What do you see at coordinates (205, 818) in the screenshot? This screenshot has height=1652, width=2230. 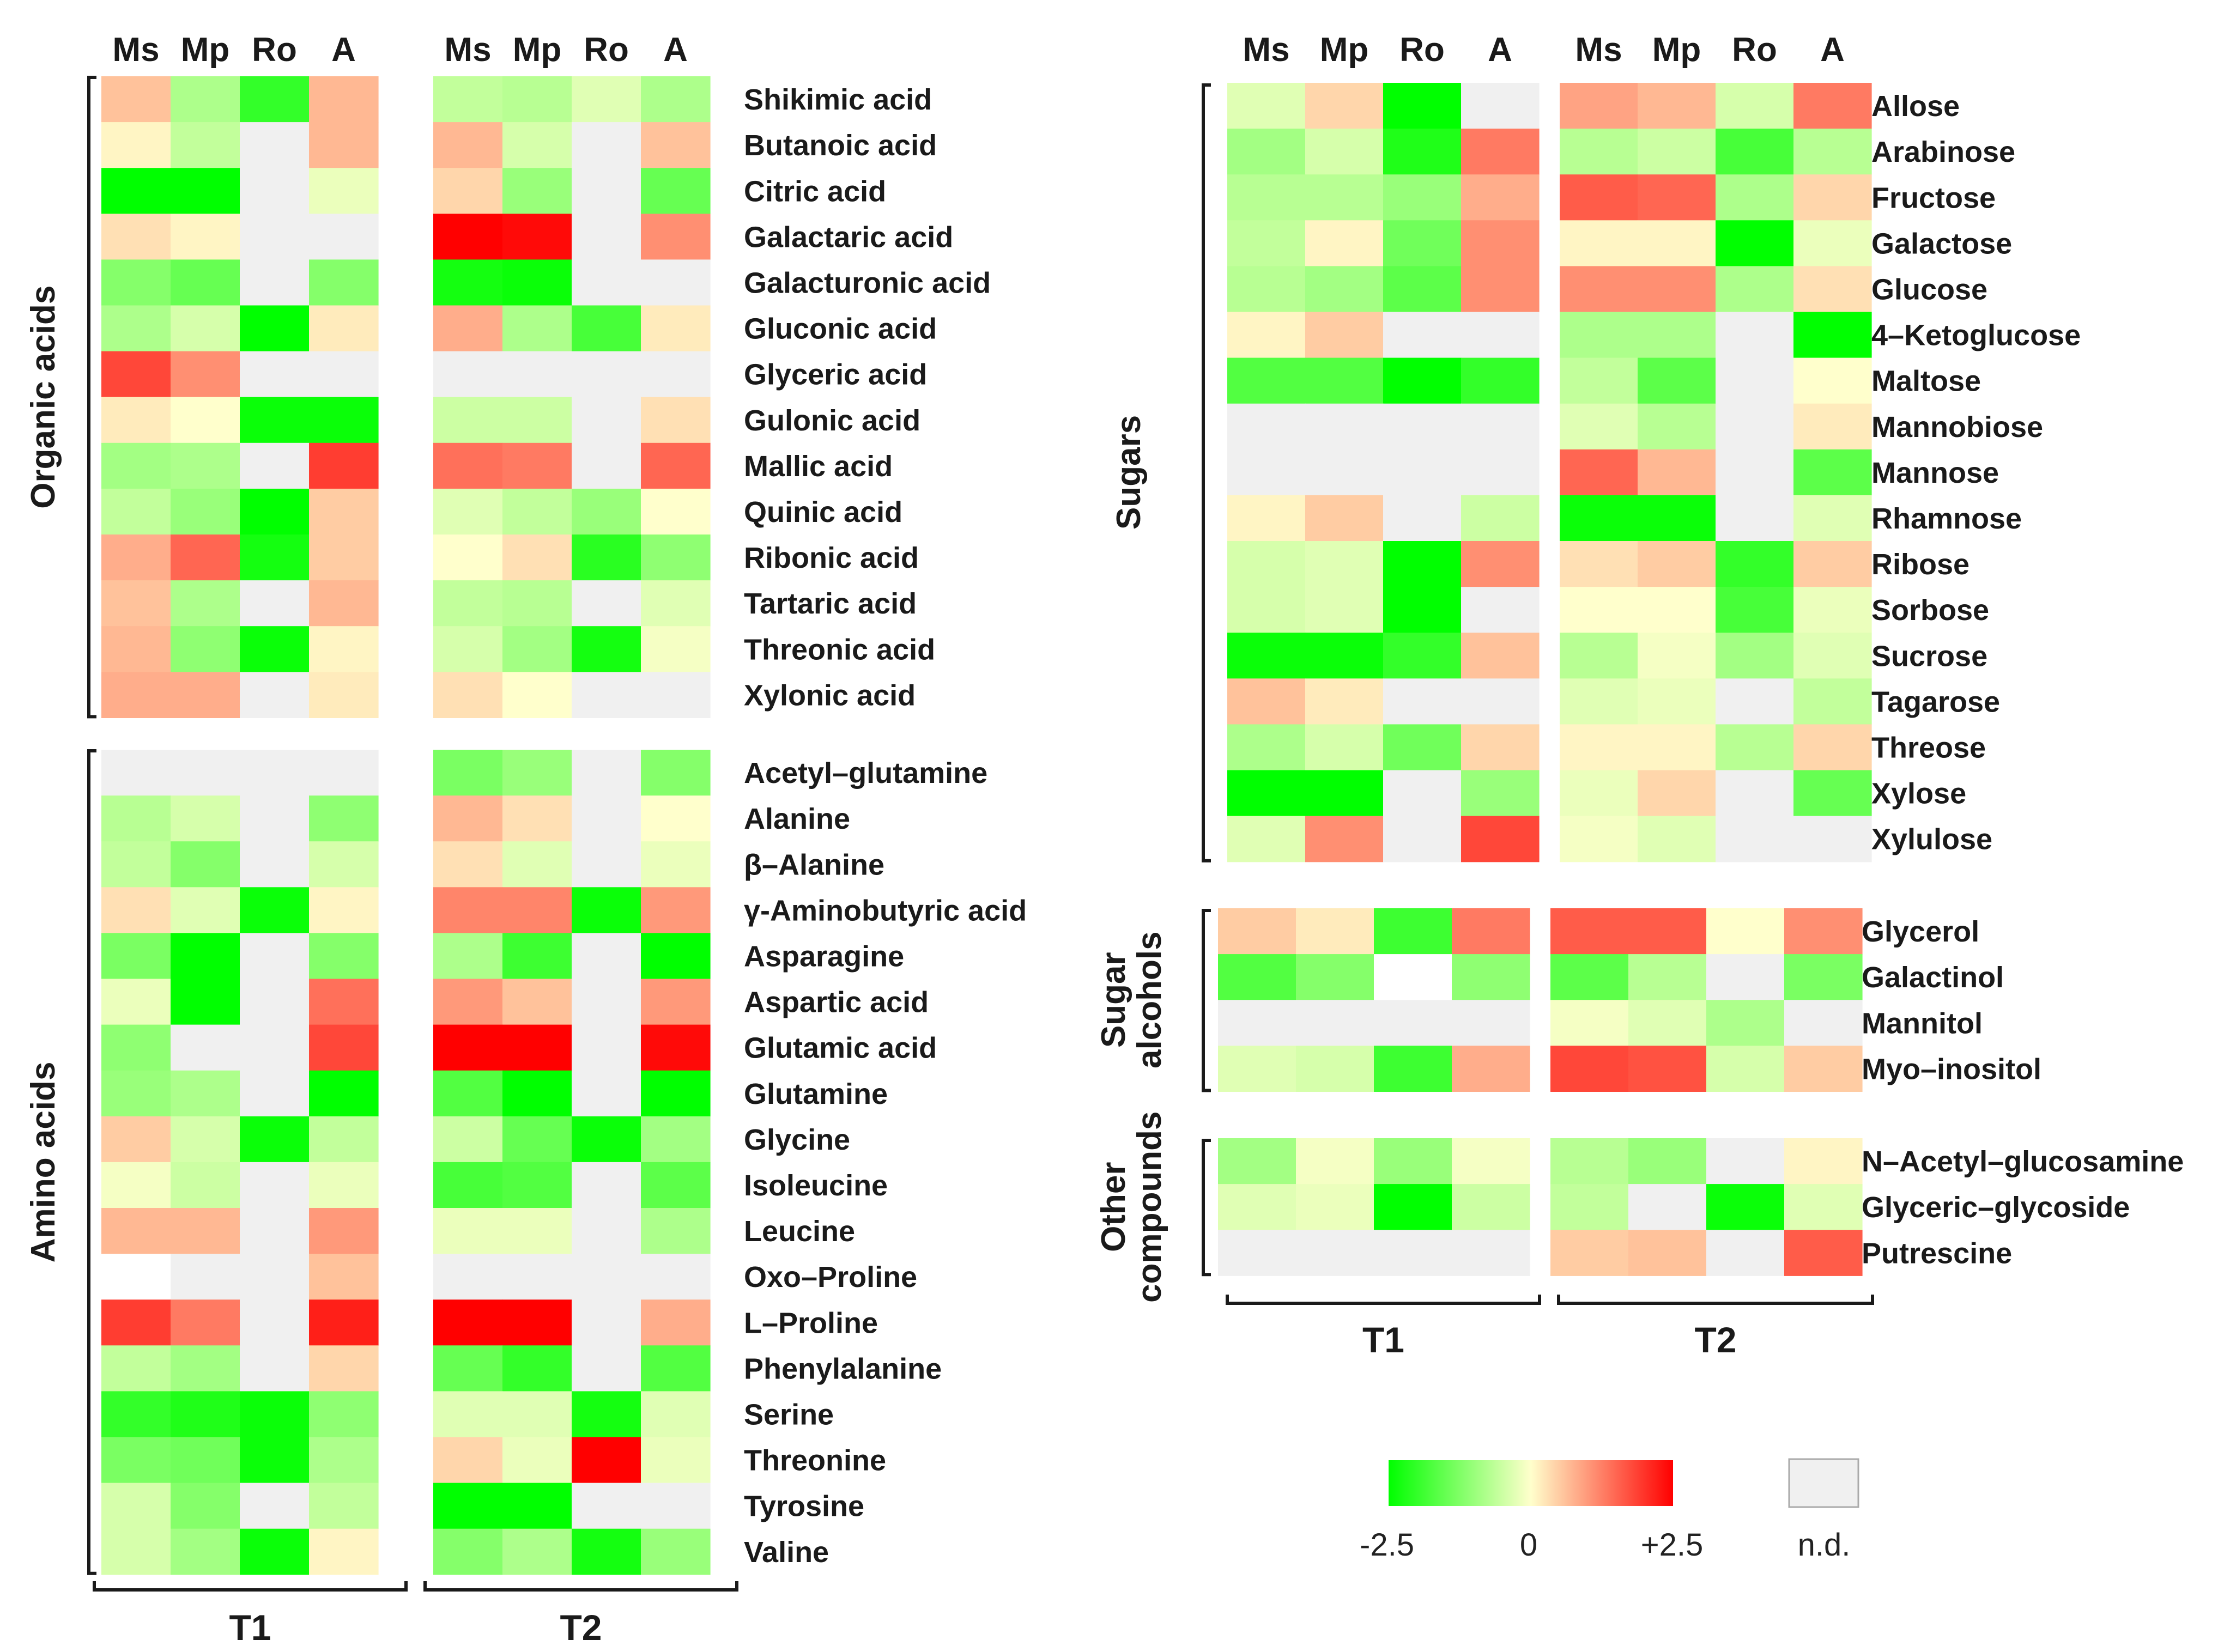 I see `heatmap-cell-alanine-t1-mp` at bounding box center [205, 818].